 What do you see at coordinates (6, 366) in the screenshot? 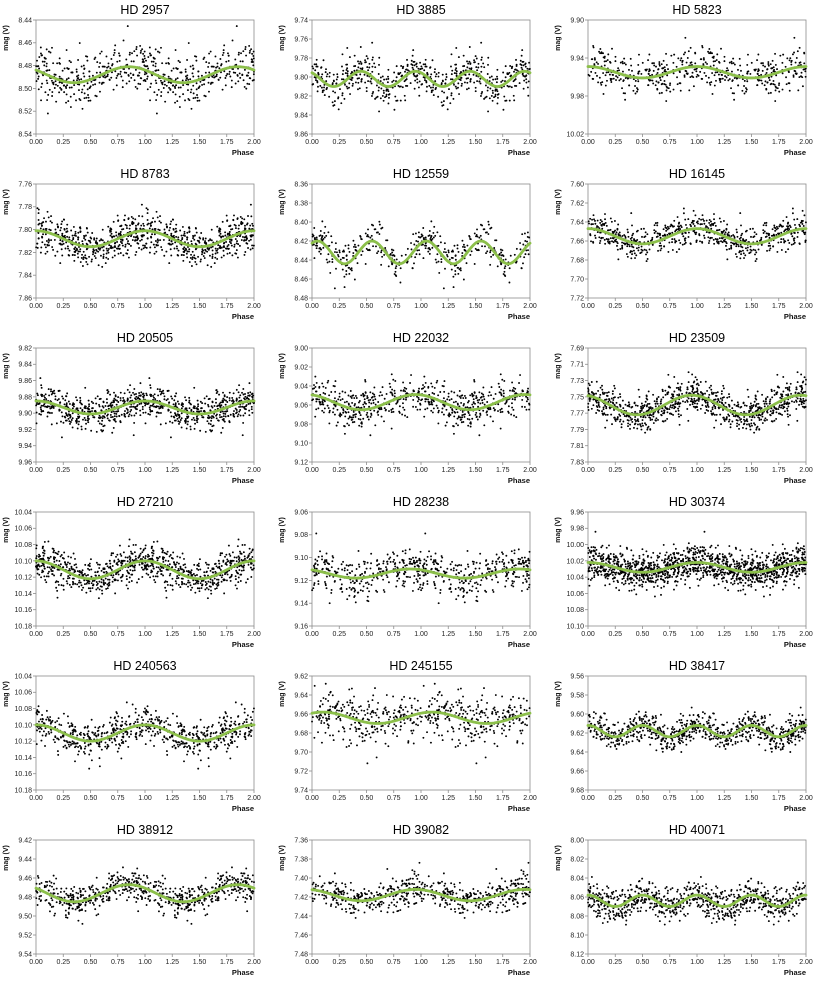
I see `y-axis-label: mag (V)` at bounding box center [6, 366].